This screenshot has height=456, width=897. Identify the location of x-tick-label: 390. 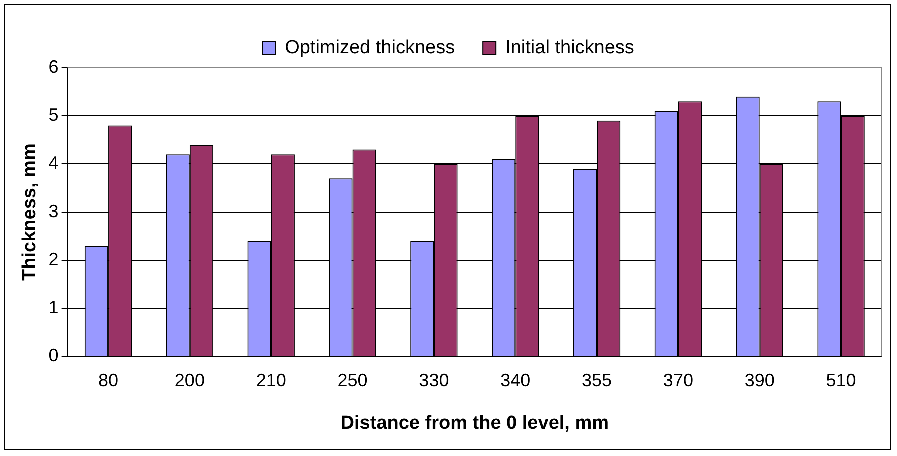
(759, 380).